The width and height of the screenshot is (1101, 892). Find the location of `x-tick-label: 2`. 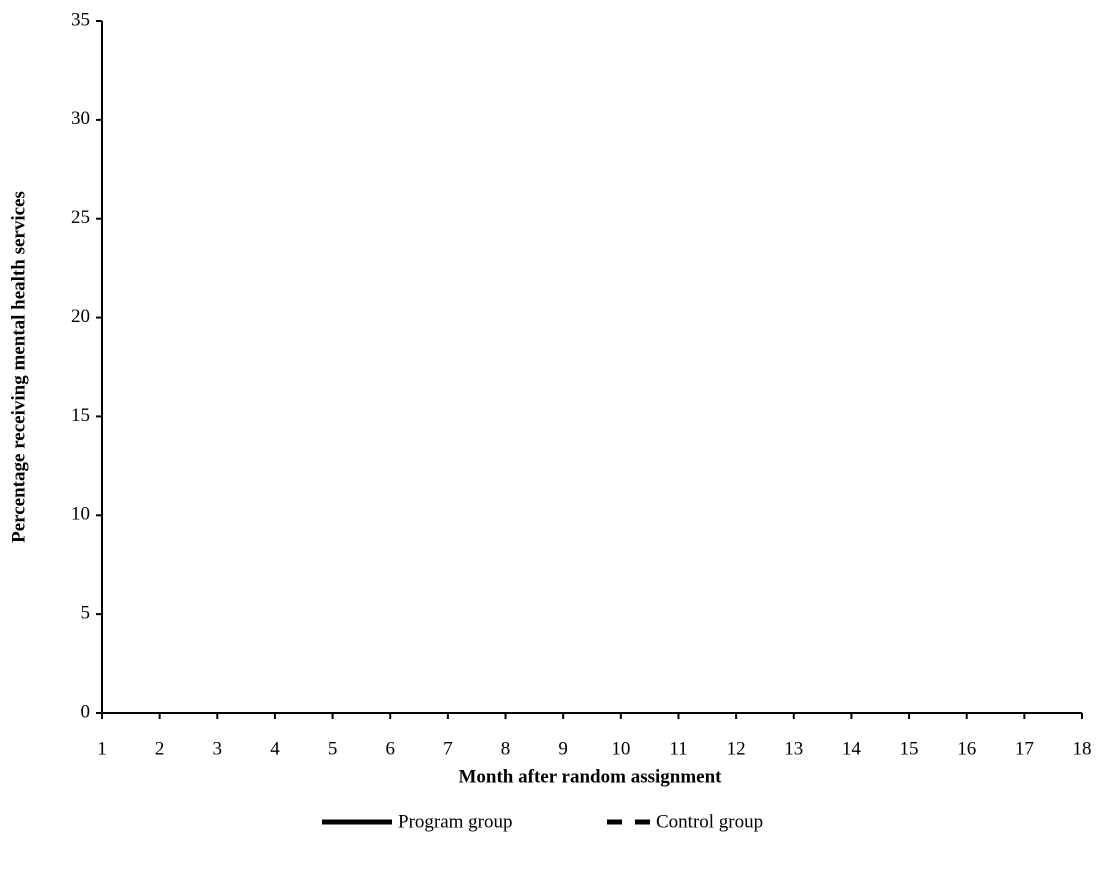

x-tick-label: 2 is located at coordinates (160, 748).